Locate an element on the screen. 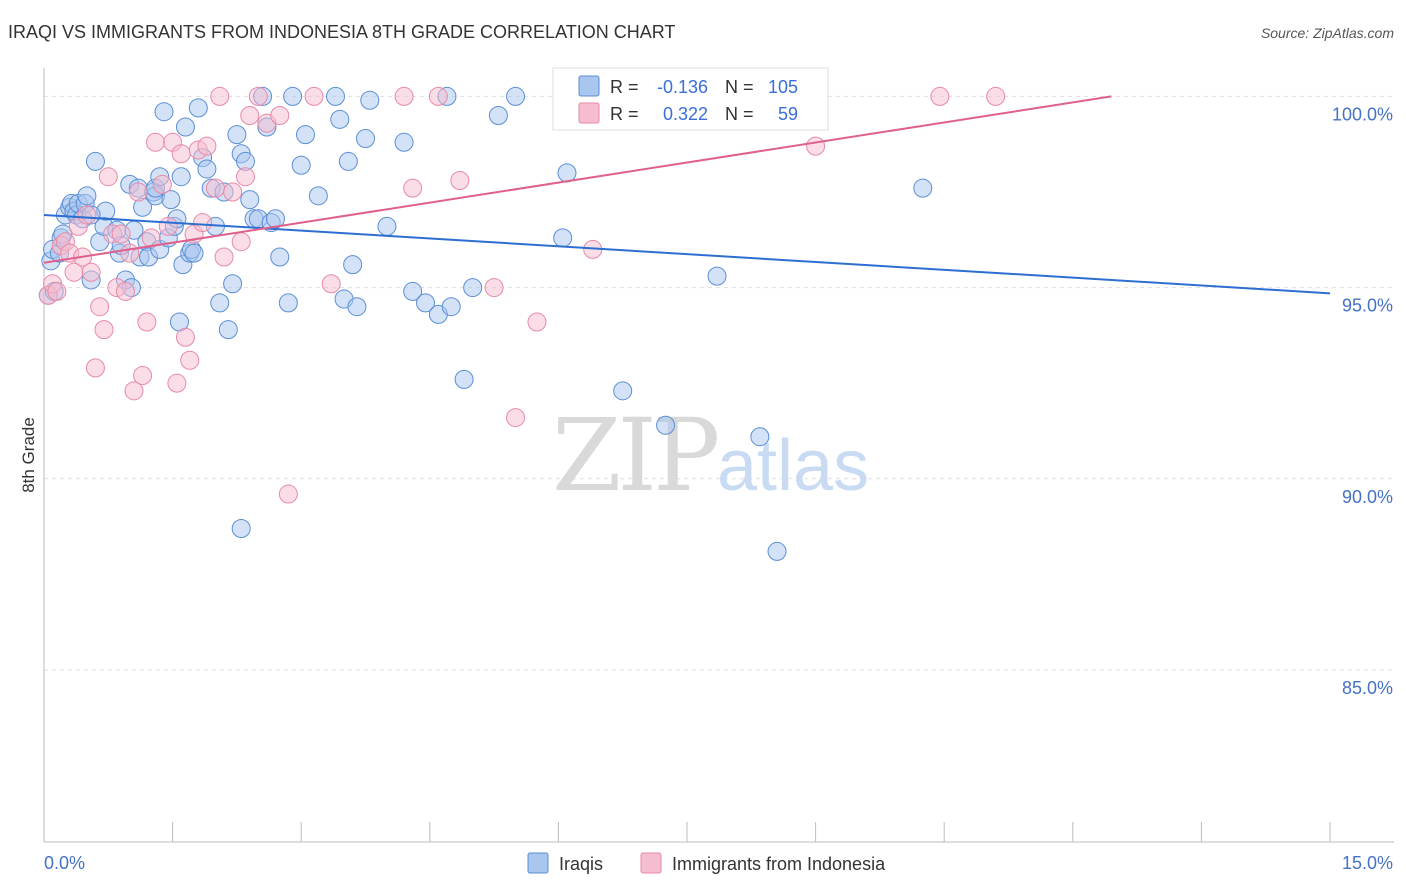 The image size is (1406, 892). stats-n-value-indonesia: 59 is located at coordinates (788, 114).